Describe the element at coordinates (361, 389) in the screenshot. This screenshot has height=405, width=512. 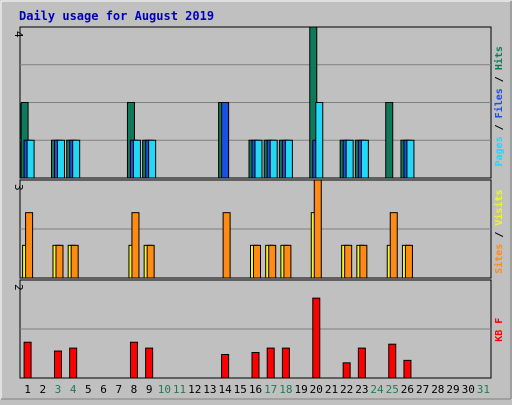
I see `xtick-label-day-23: 23` at that location.